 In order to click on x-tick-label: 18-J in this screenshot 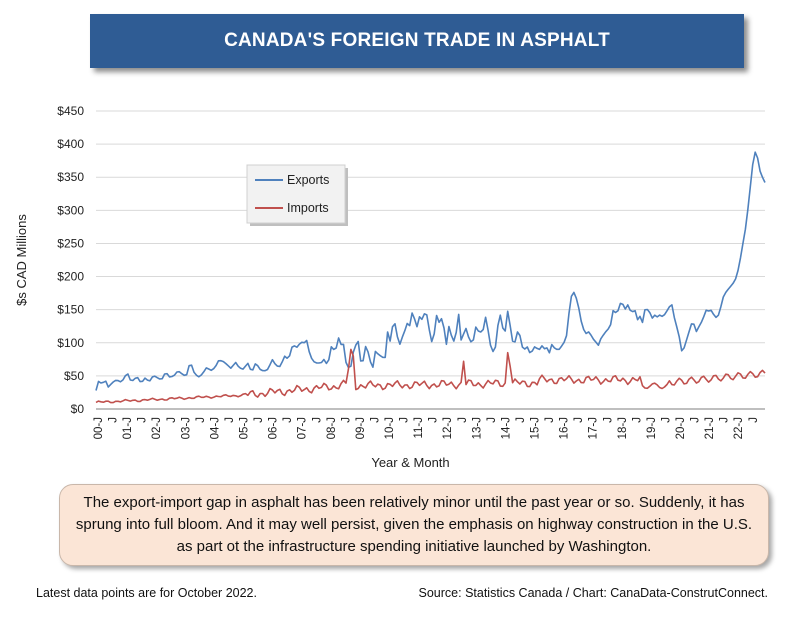, I will do `click(623, 428)`.